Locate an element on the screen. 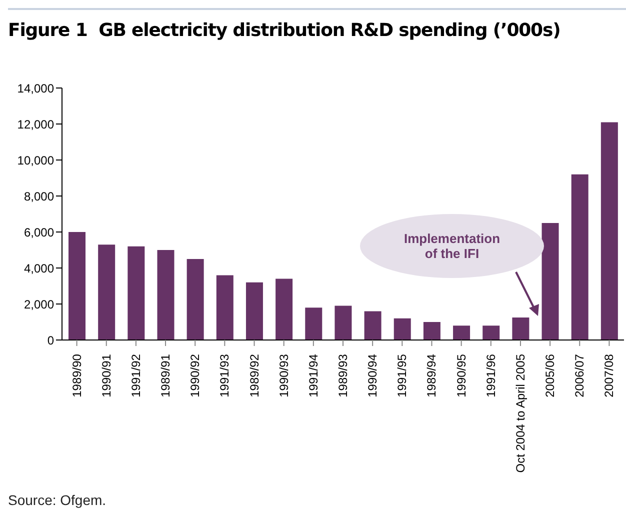 This screenshot has height=520, width=626. x-tick-label: 1990/95 is located at coordinates (461, 376).